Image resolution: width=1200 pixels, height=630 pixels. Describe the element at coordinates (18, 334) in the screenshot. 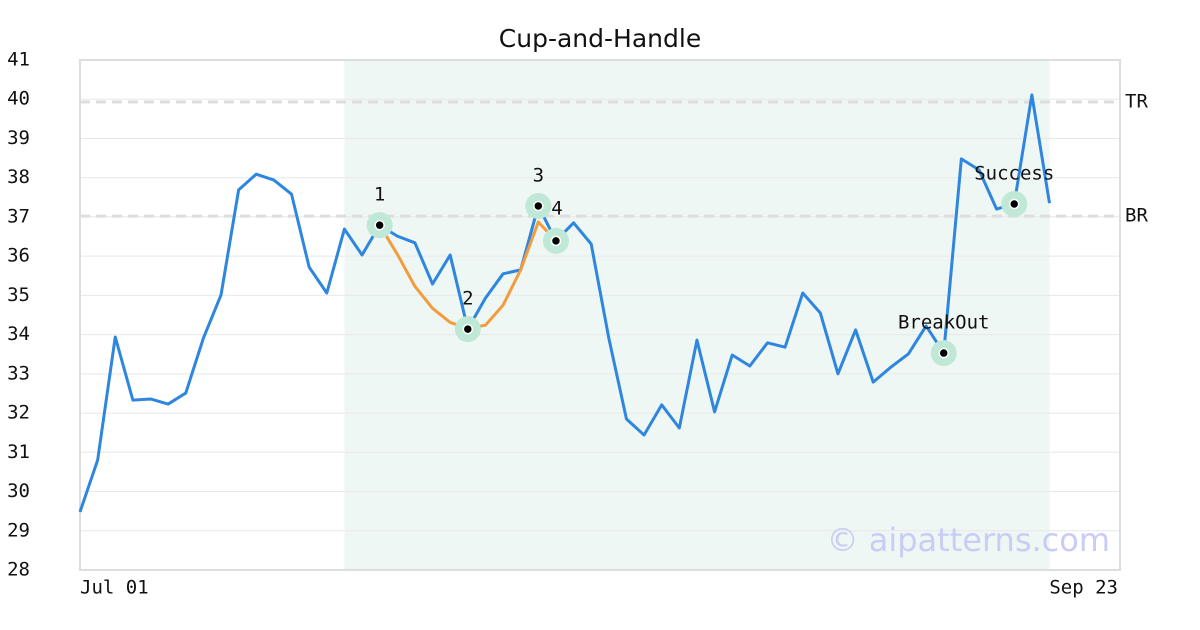

I see `y-tick-label: 34` at that location.